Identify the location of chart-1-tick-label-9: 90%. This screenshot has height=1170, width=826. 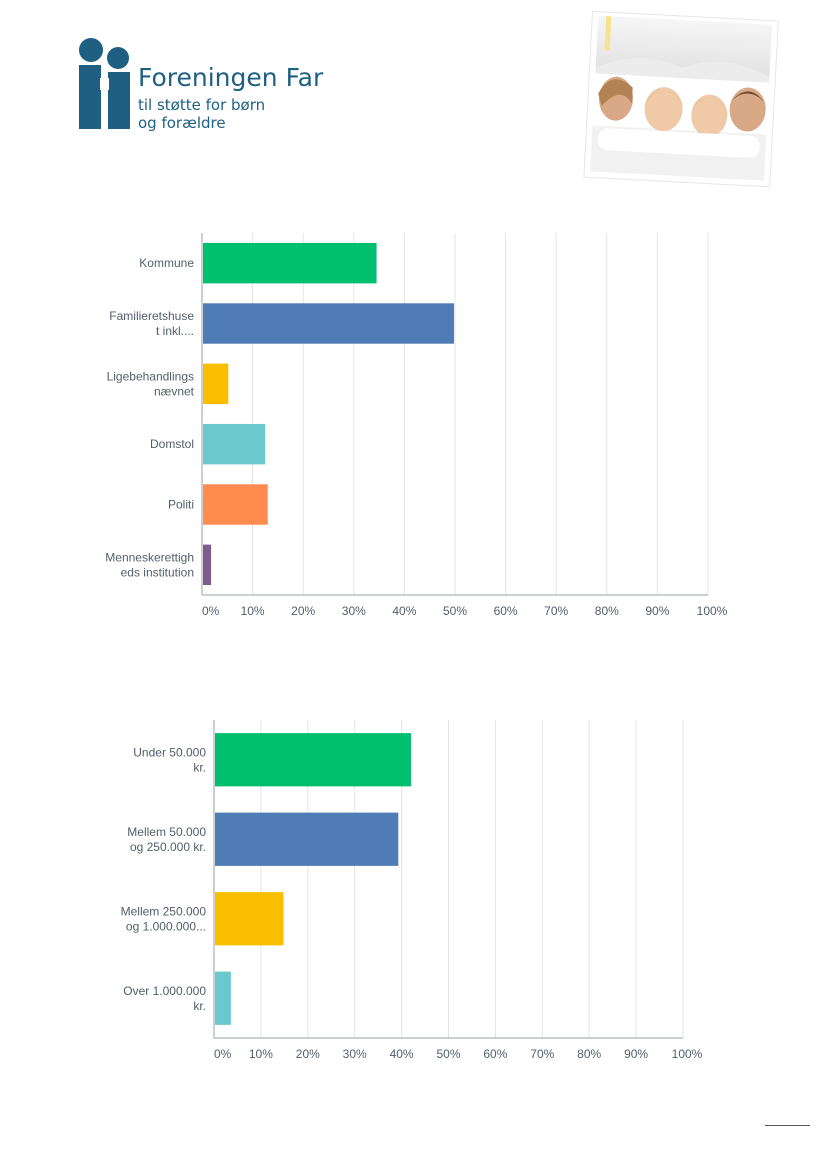
(657, 611).